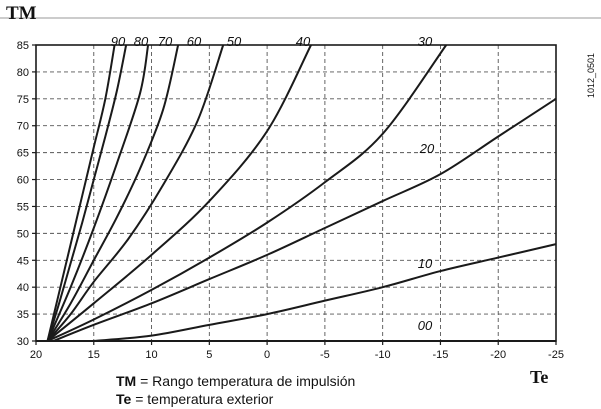 This screenshot has height=409, width=601. What do you see at coordinates (591, 75) in the screenshot?
I see `figure-code: 1012_0501` at bounding box center [591, 75].